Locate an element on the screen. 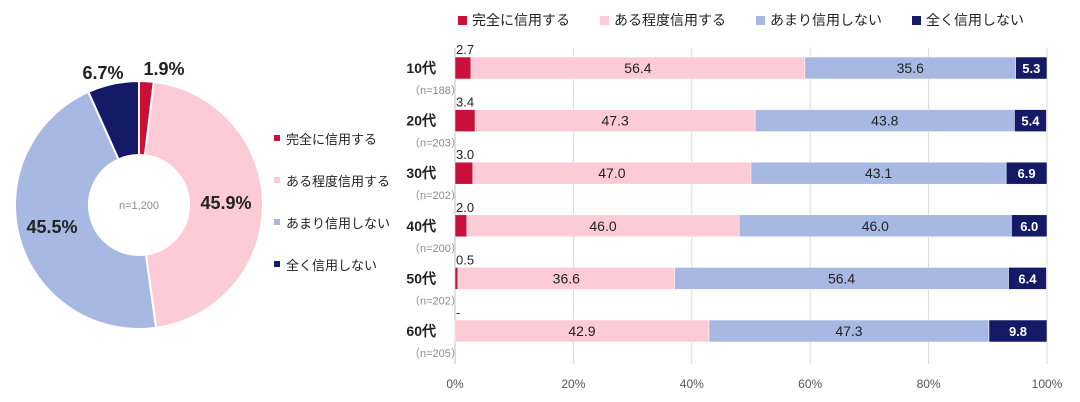  donut-legend: 完全に信用する ある程度信用する あまり信用しない 全く信用しない is located at coordinates (332, 212).